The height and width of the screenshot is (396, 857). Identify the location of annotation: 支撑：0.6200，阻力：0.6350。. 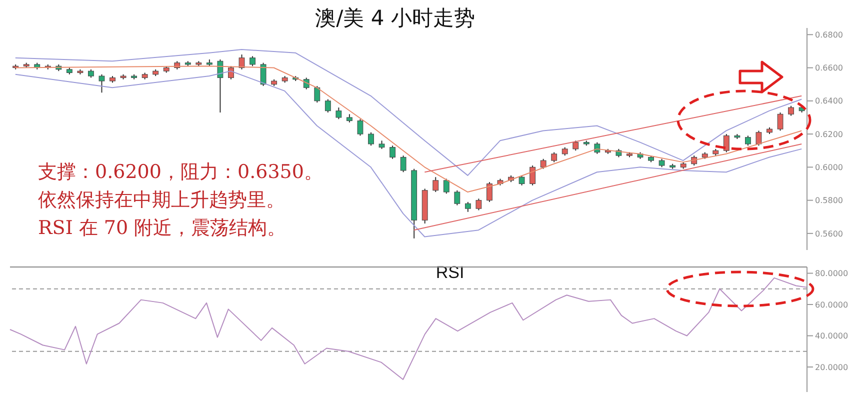
(180, 172).